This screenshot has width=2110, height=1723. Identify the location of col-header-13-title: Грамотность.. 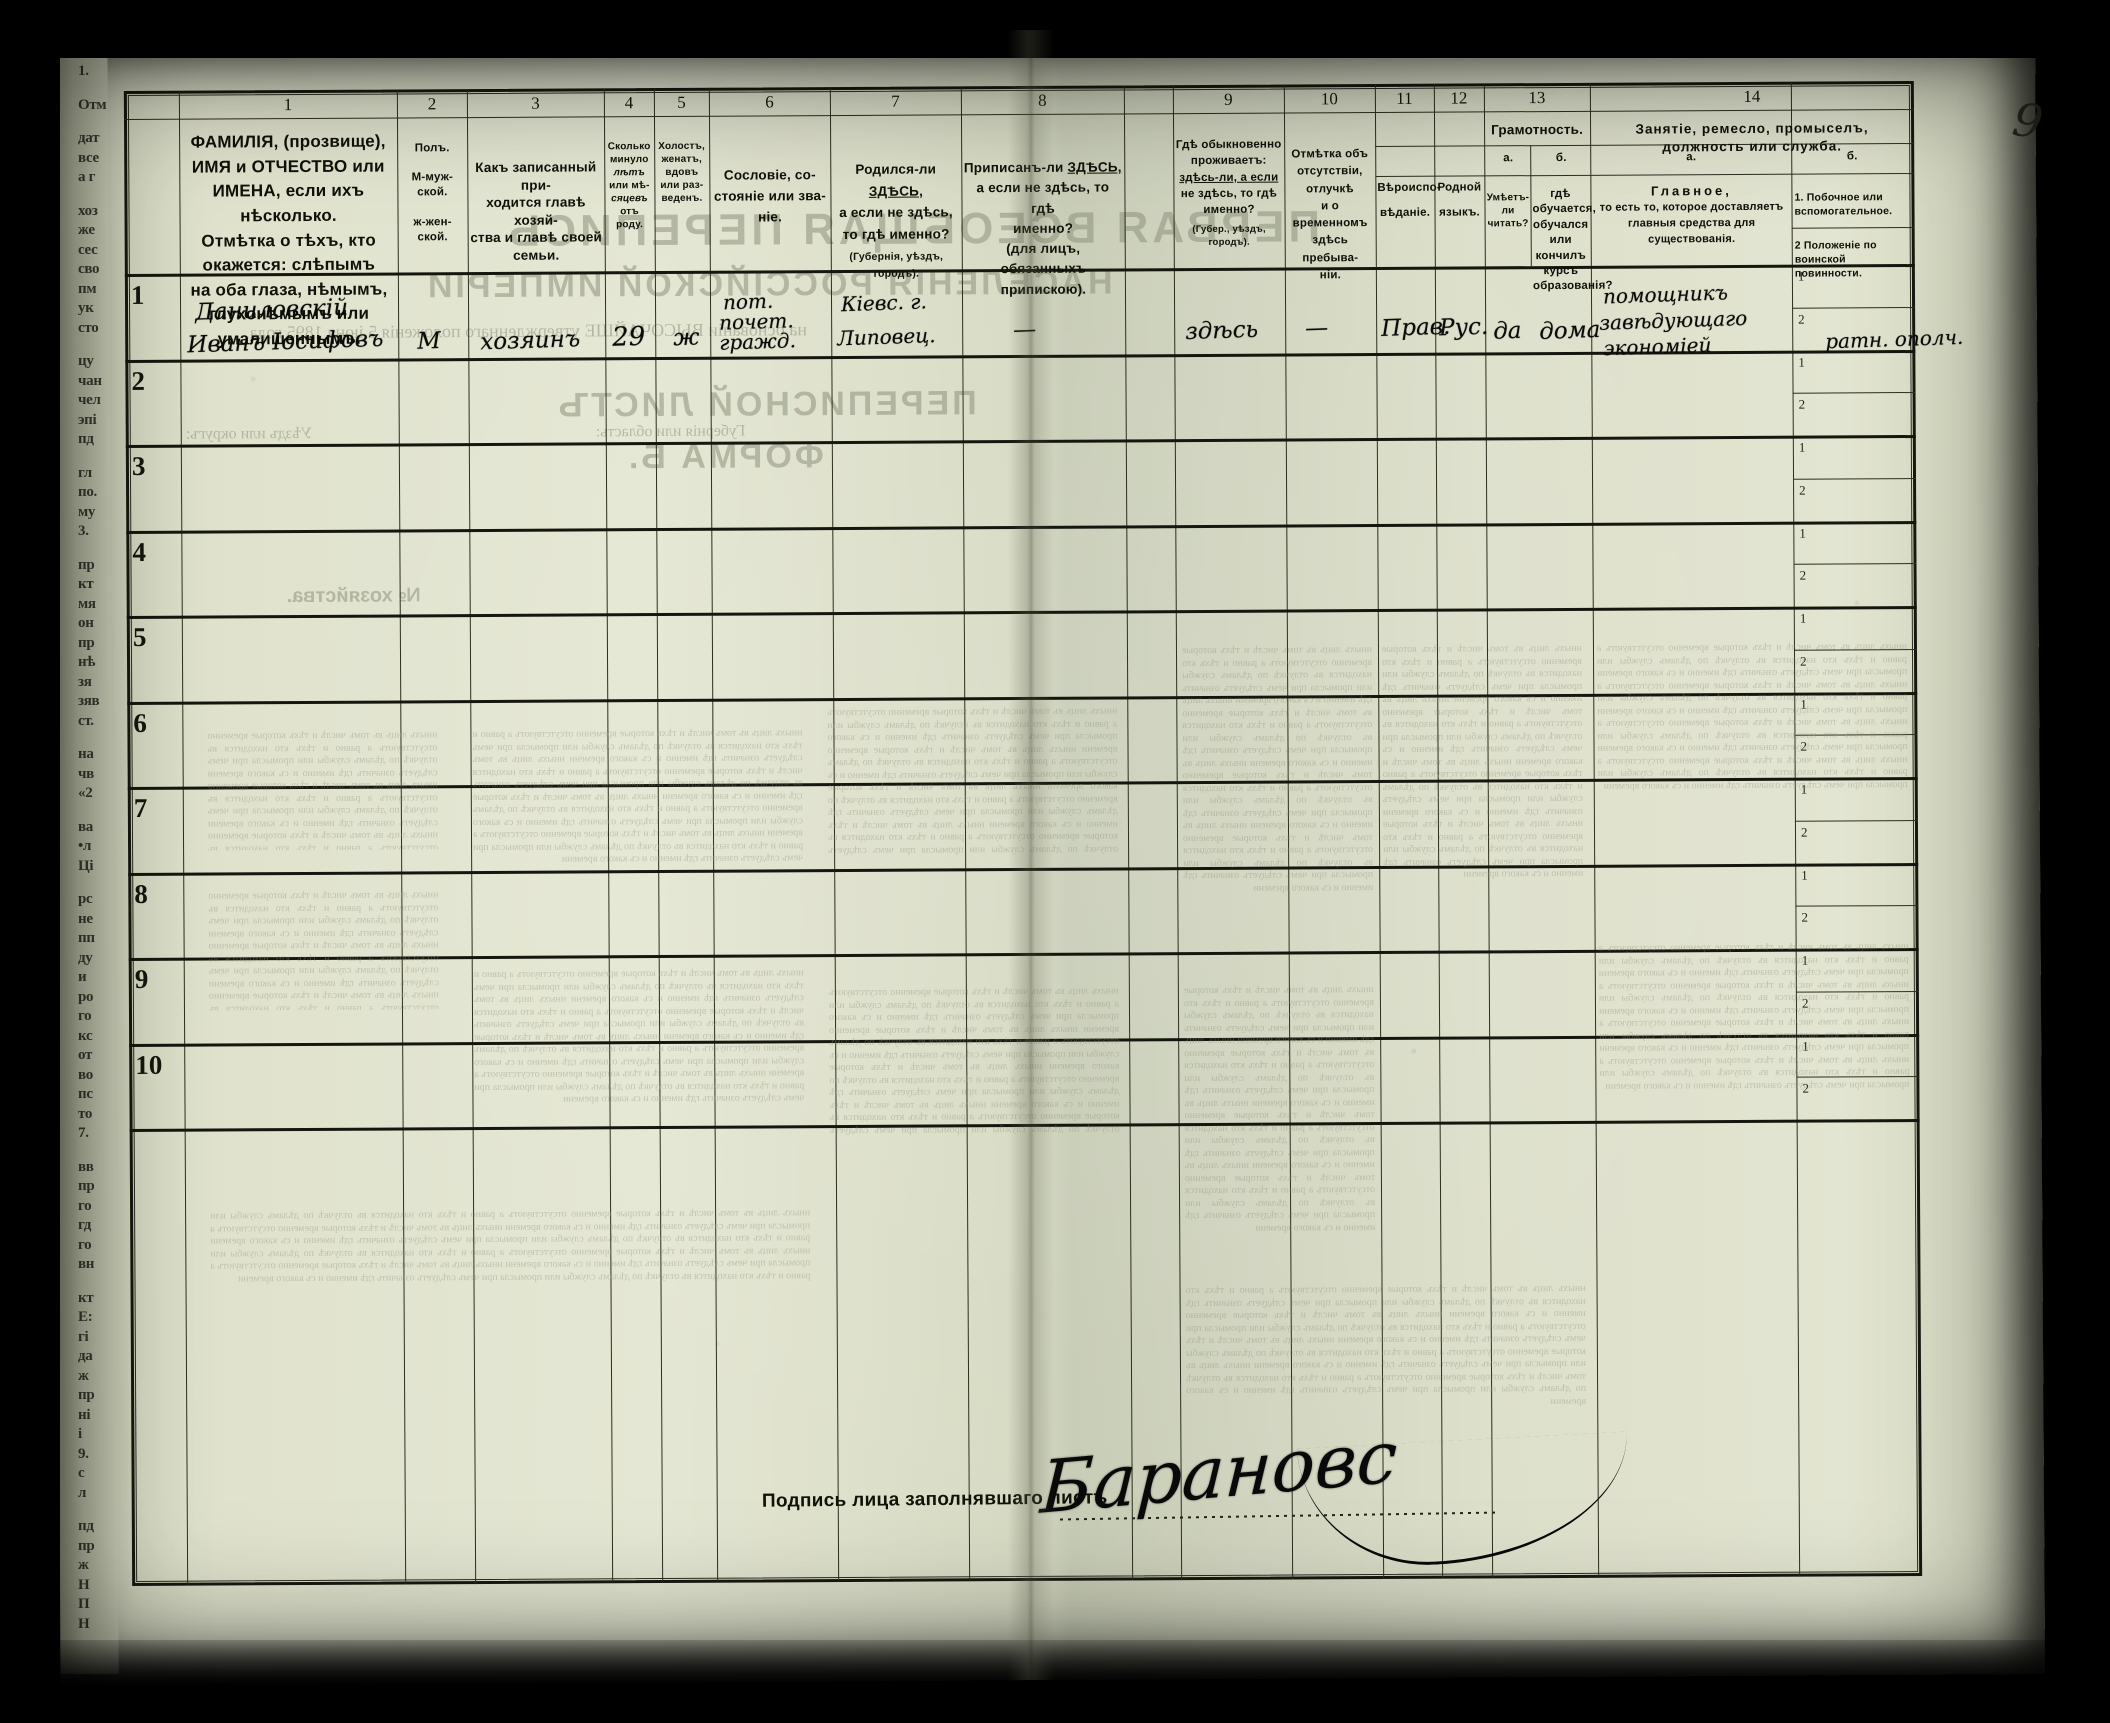
(1537, 129).